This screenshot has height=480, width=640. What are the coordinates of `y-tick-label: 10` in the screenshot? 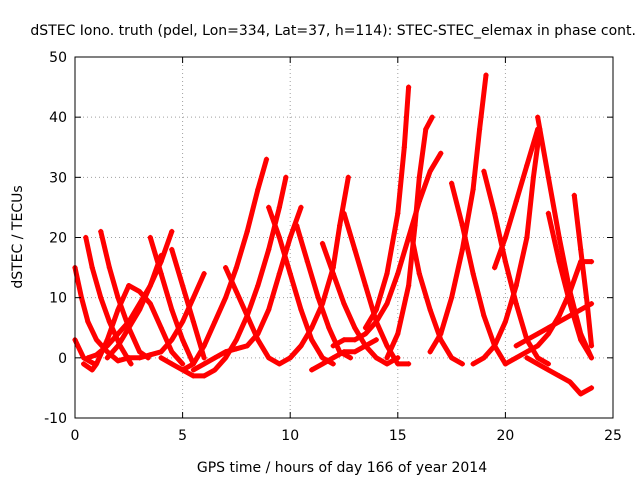 It's located at (58, 299).